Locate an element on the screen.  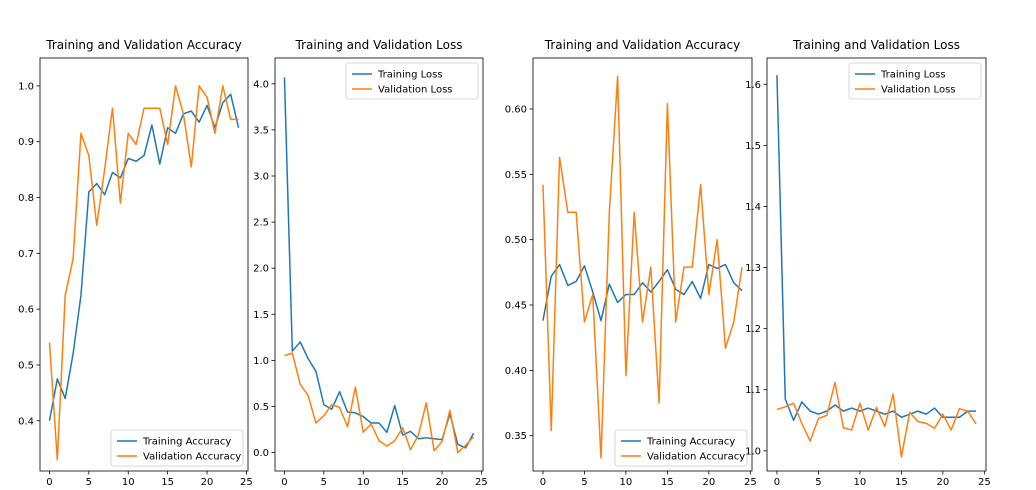
y-tick-label: 1.6 is located at coordinates (753, 85).